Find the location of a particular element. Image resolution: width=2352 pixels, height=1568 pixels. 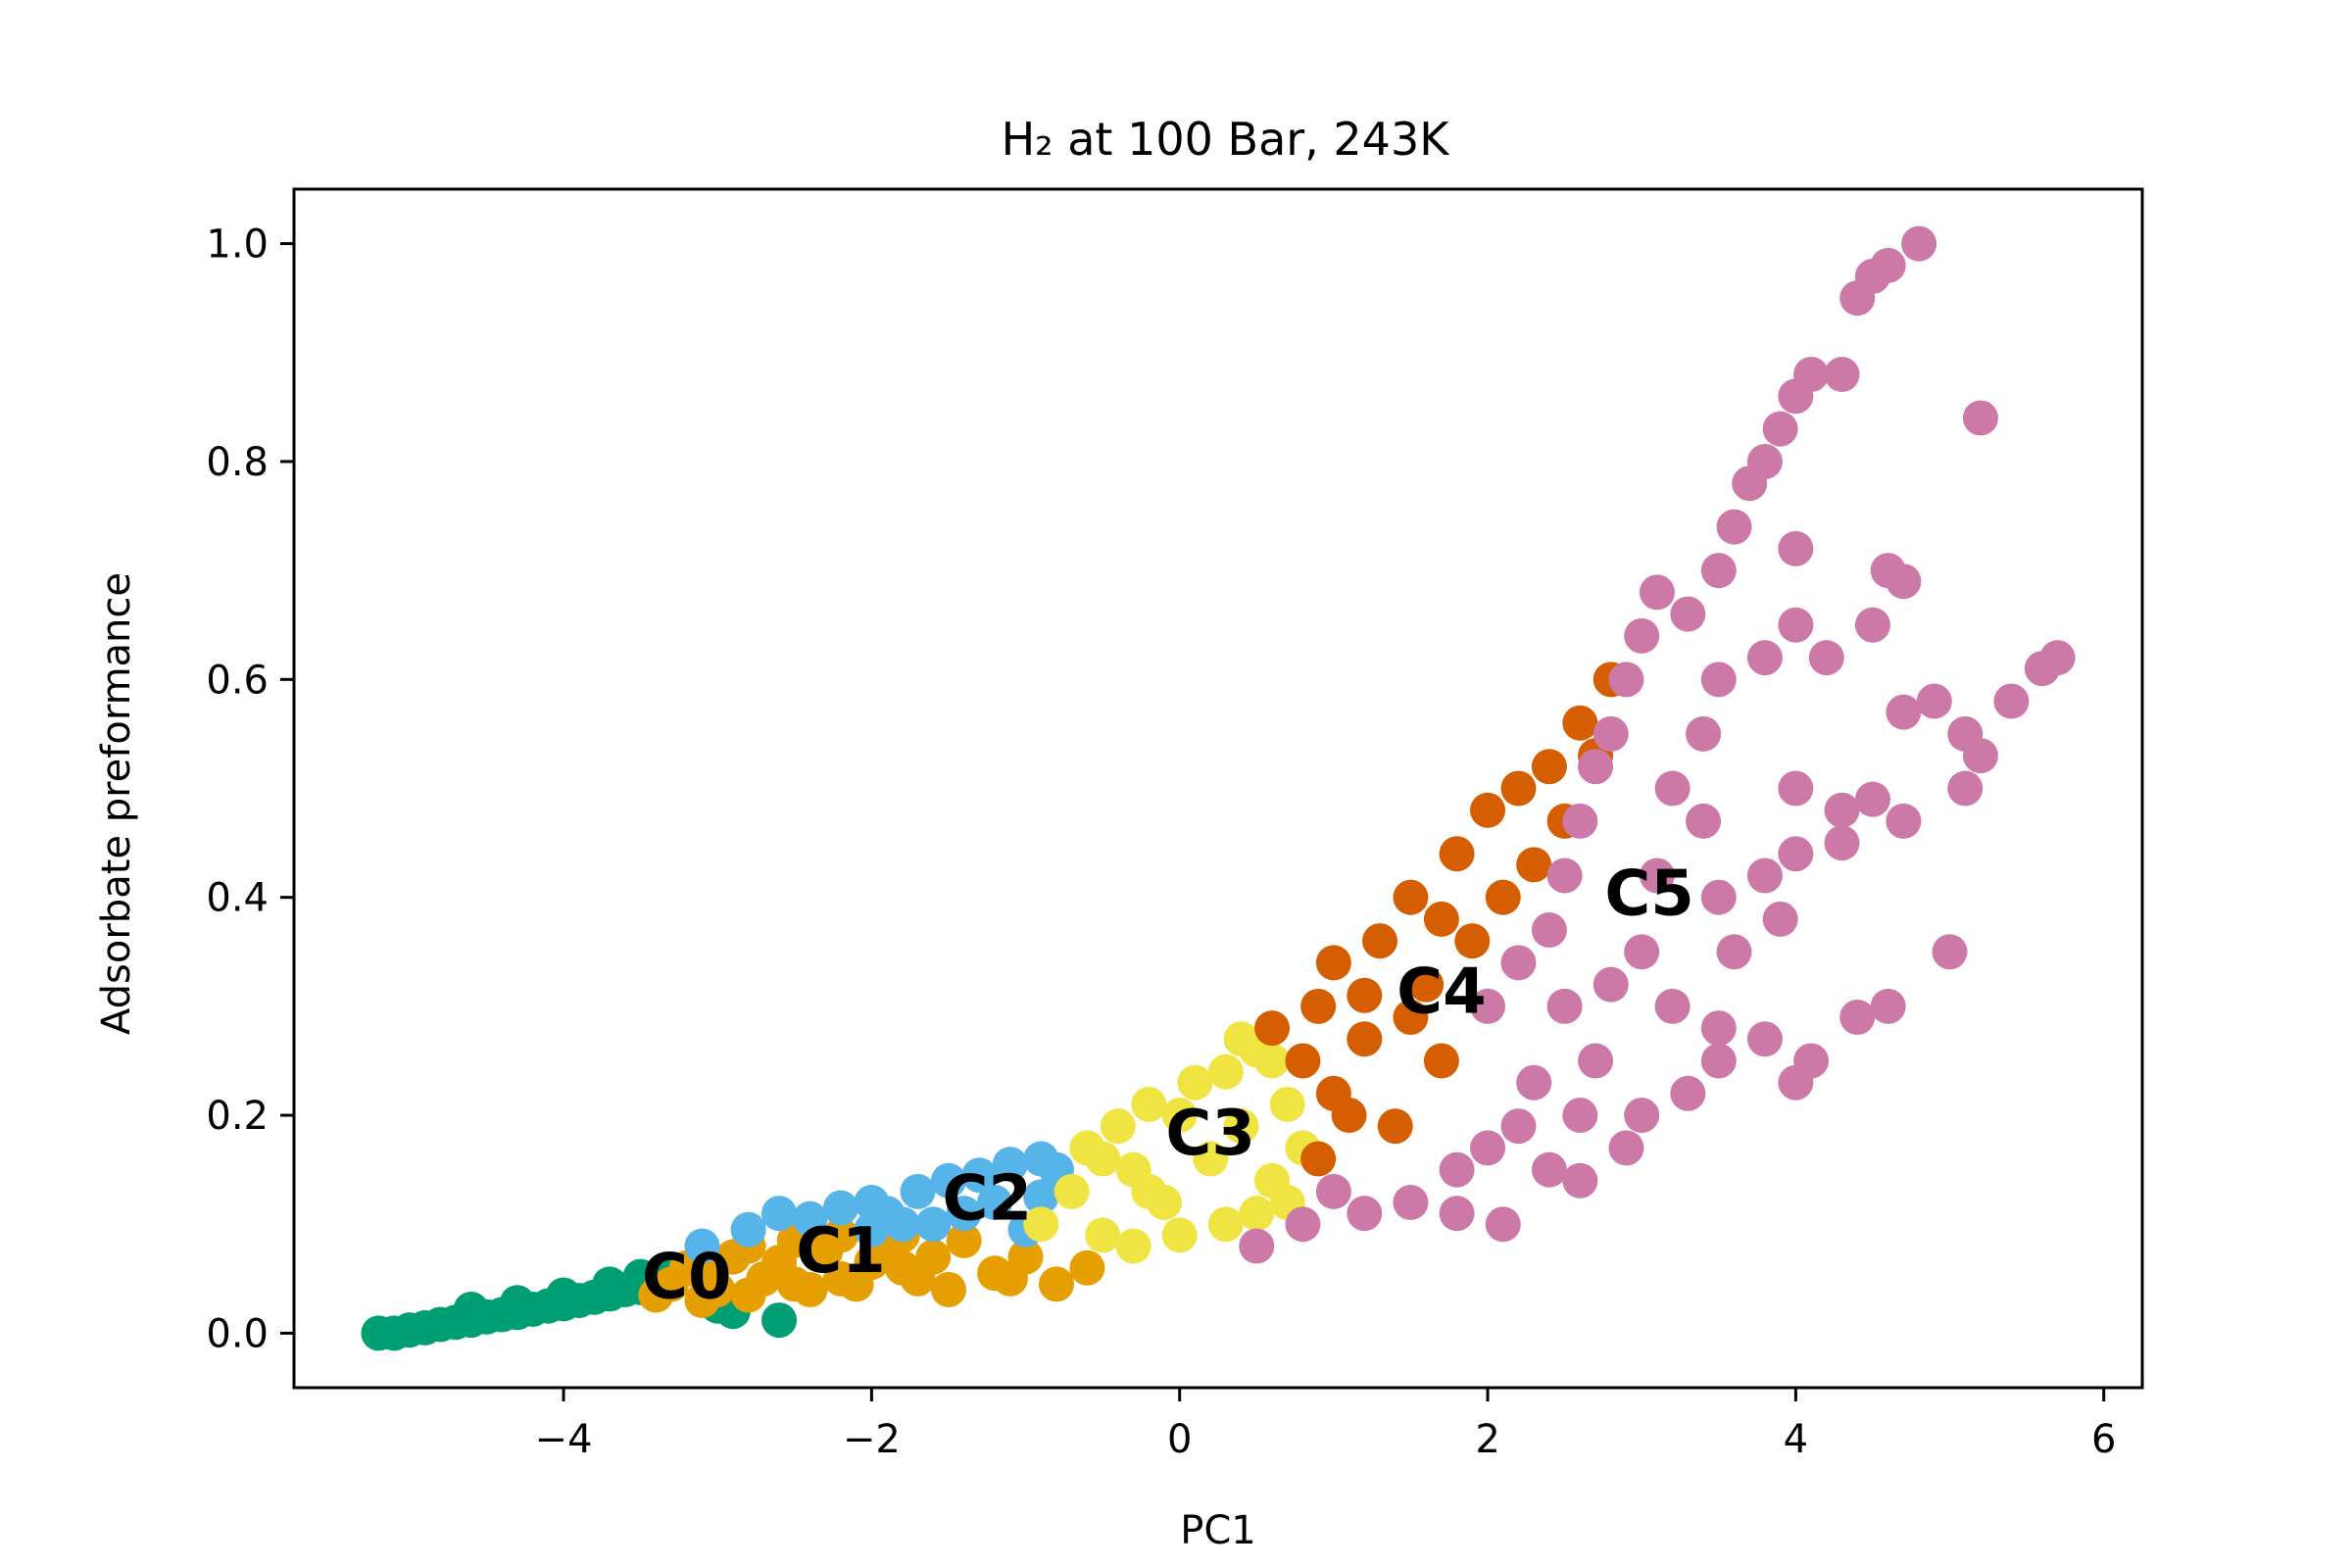

y-tick-label: 0.0 is located at coordinates (237, 1333).